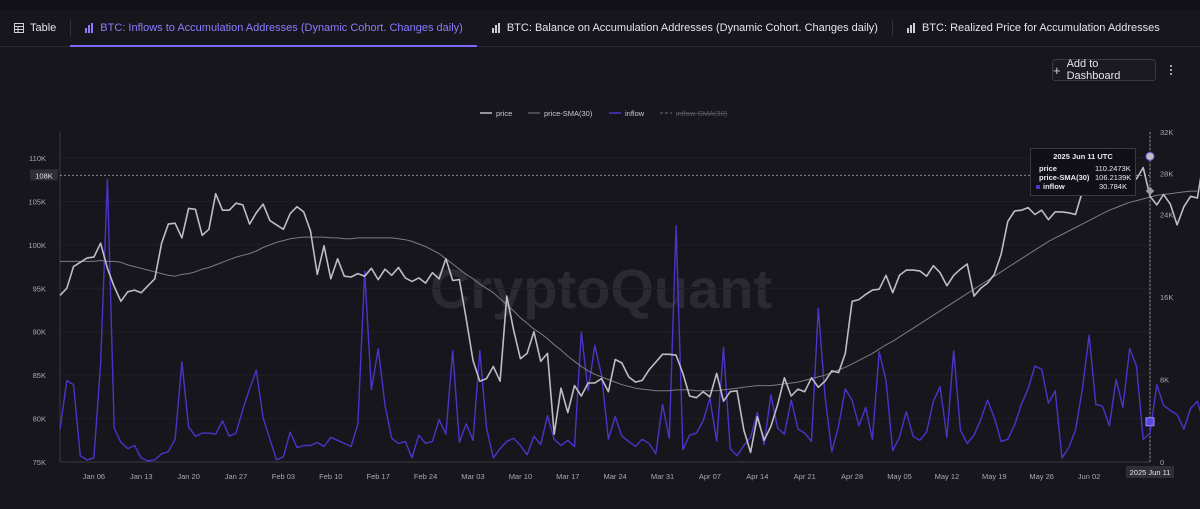 The height and width of the screenshot is (509, 1200). I want to click on x-tick-label: Jun 02, so click(1089, 476).